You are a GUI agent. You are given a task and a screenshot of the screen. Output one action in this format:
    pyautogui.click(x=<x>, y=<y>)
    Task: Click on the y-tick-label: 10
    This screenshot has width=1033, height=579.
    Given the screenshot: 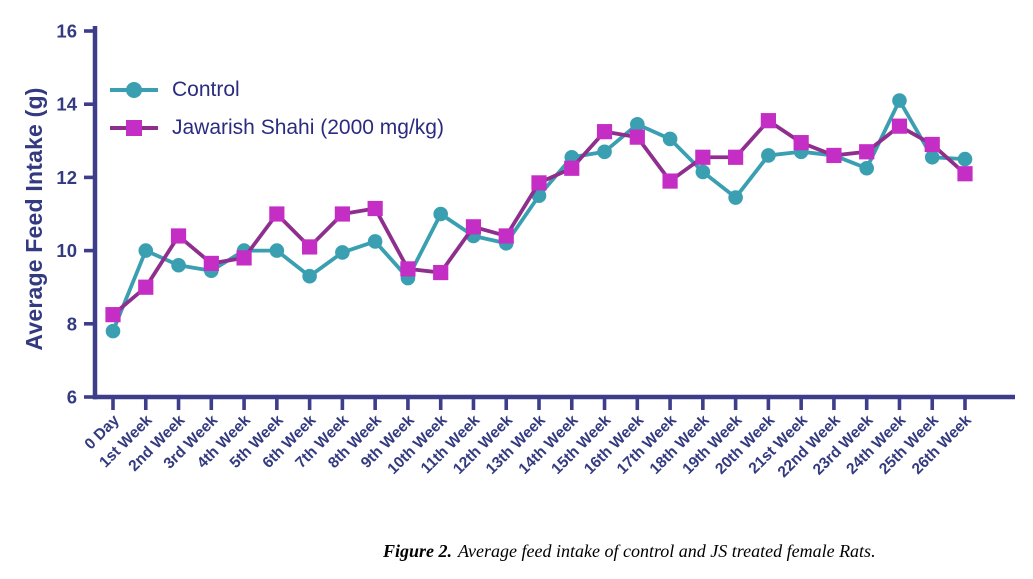 What is the action you would take?
    pyautogui.click(x=66, y=250)
    